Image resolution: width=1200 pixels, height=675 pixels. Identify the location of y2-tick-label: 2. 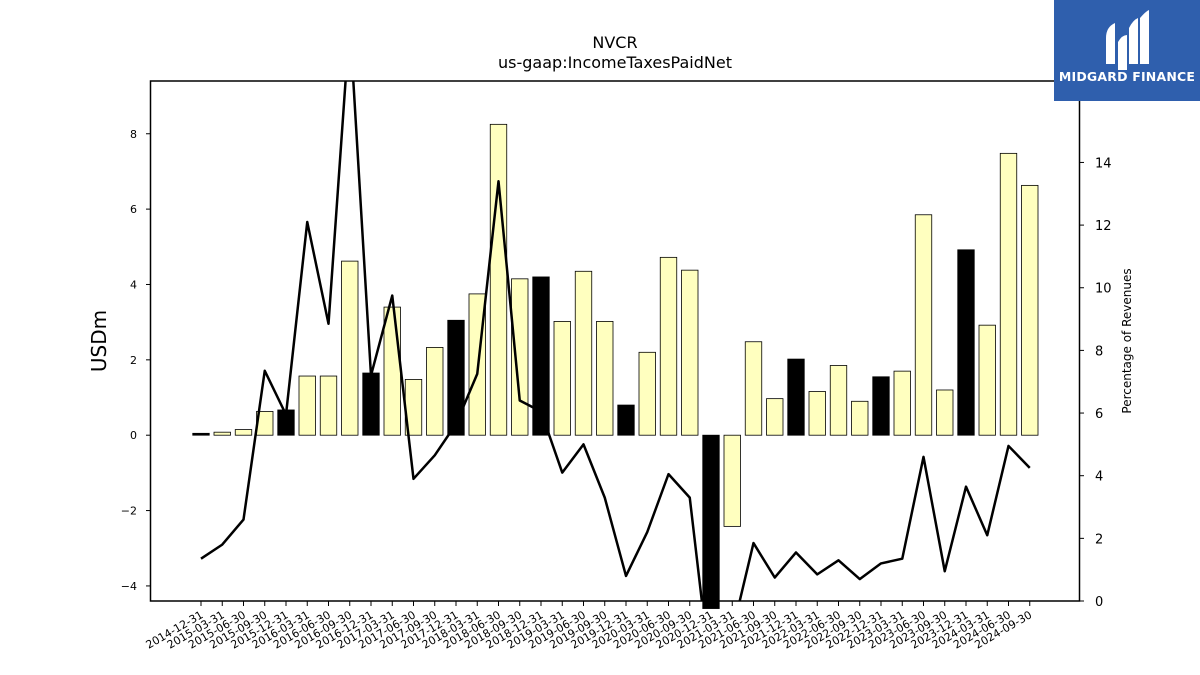
(1099, 539).